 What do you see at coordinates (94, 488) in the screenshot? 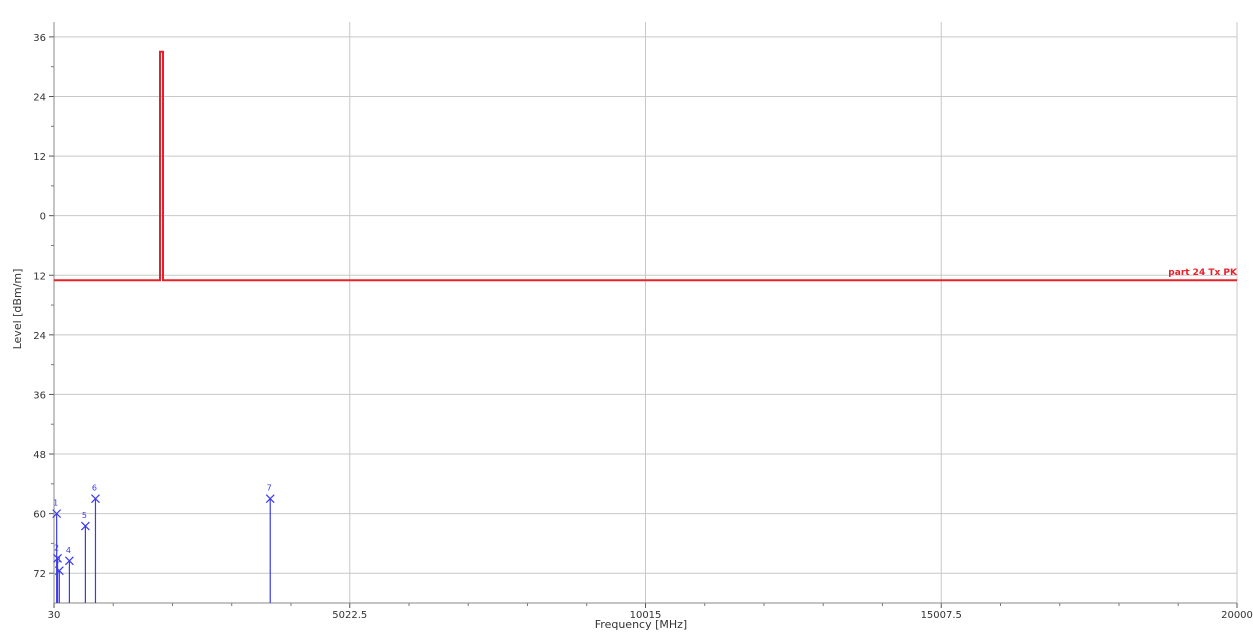
I see `marker-label: 6` at bounding box center [94, 488].